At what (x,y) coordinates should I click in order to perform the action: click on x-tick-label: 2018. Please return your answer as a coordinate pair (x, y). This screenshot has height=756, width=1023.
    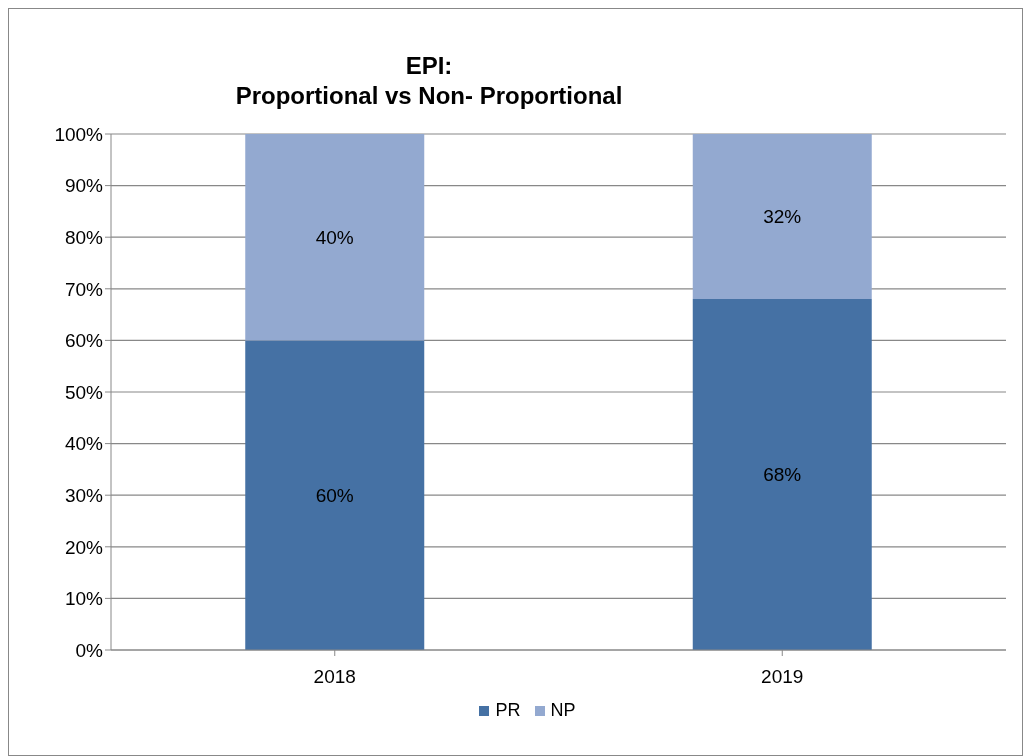
    Looking at the image, I should click on (334, 677).